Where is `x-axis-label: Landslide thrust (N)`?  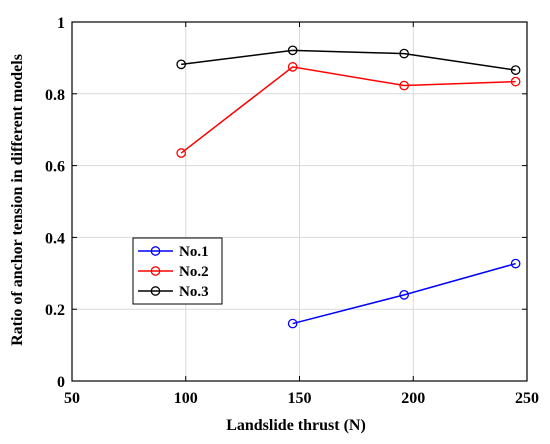
x-axis-label: Landslide thrust (N) is located at coordinates (296, 425).